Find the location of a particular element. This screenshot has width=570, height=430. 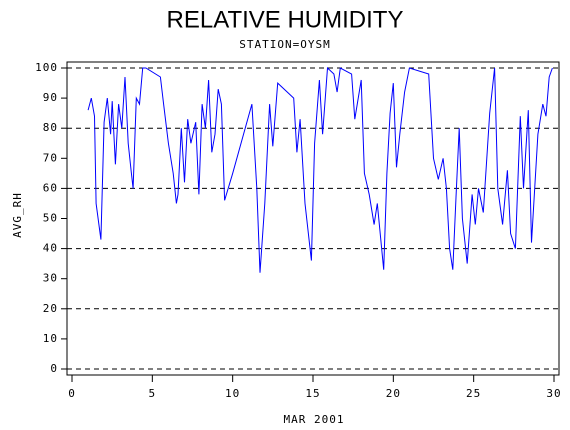

y-tick-label: 30 is located at coordinates (50, 278).